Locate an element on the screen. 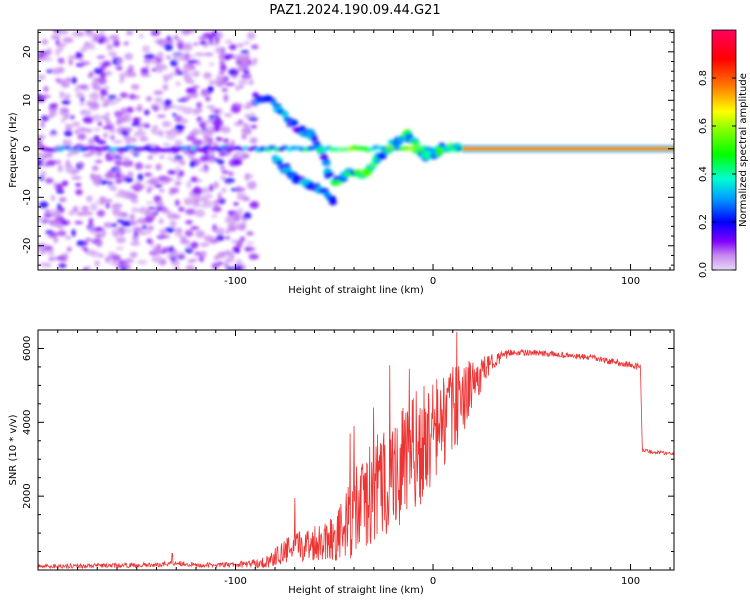  y-tick-label: 4000 is located at coordinates (27, 422).